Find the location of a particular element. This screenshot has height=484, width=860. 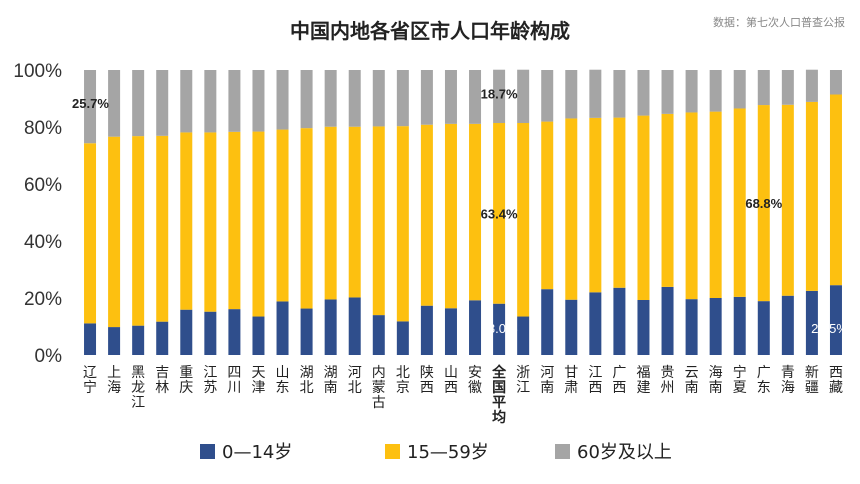

x-tick-label: 新疆 is located at coordinates (812, 380).